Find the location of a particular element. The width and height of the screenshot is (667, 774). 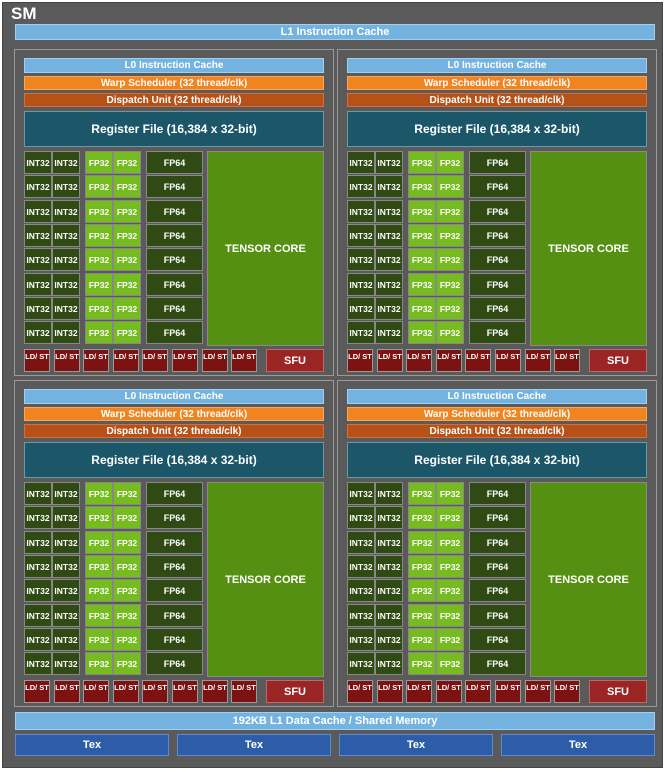

l0-instruction-cache: L0 Instruction Cache is located at coordinates (174, 65).